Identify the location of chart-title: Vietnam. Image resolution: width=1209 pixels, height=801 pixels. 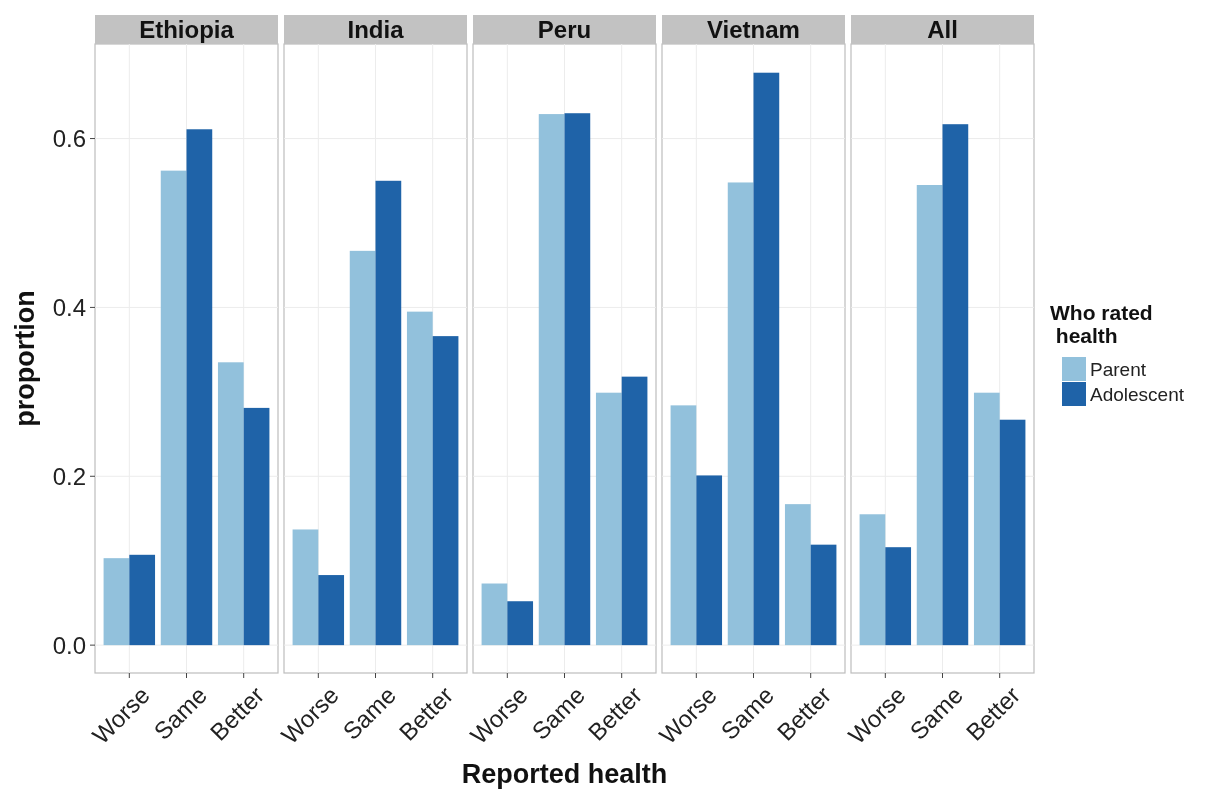
(753, 29).